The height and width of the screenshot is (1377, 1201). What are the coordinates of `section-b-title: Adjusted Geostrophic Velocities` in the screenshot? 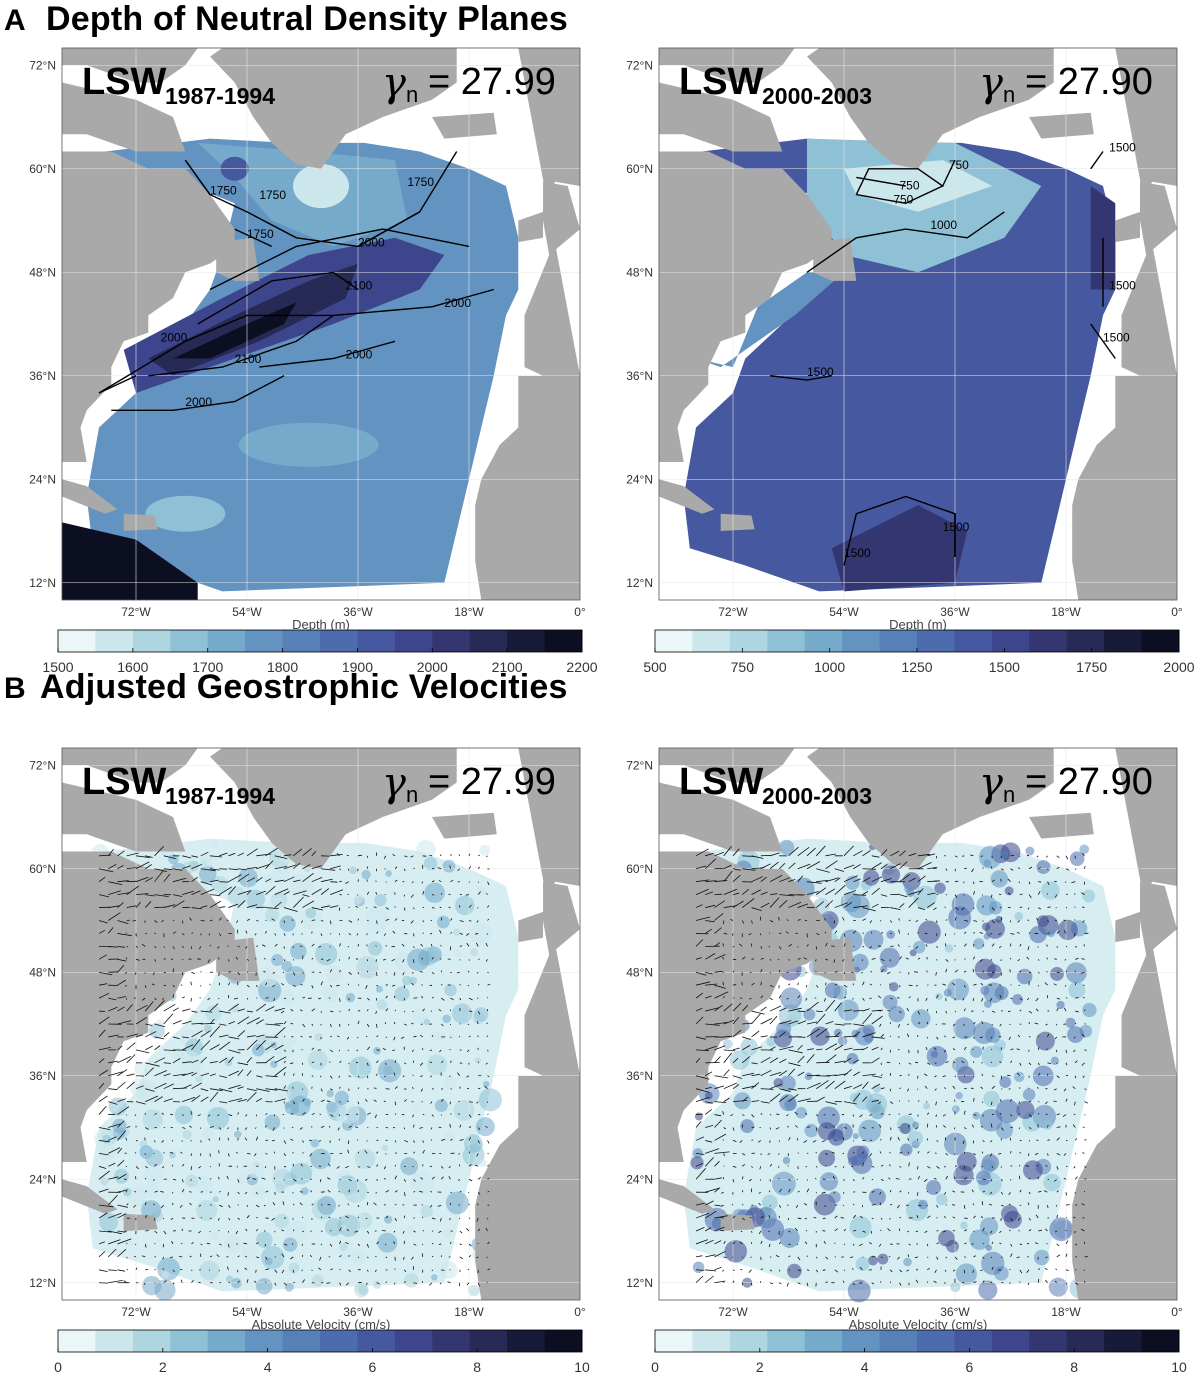 It's located at (304, 687).